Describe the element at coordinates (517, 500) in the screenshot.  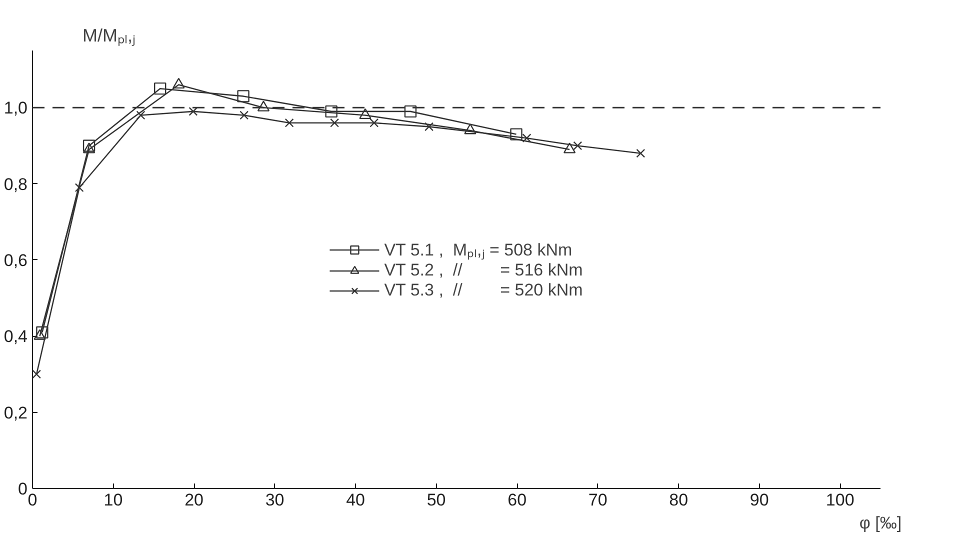
I see `x-tick-label: 60` at that location.